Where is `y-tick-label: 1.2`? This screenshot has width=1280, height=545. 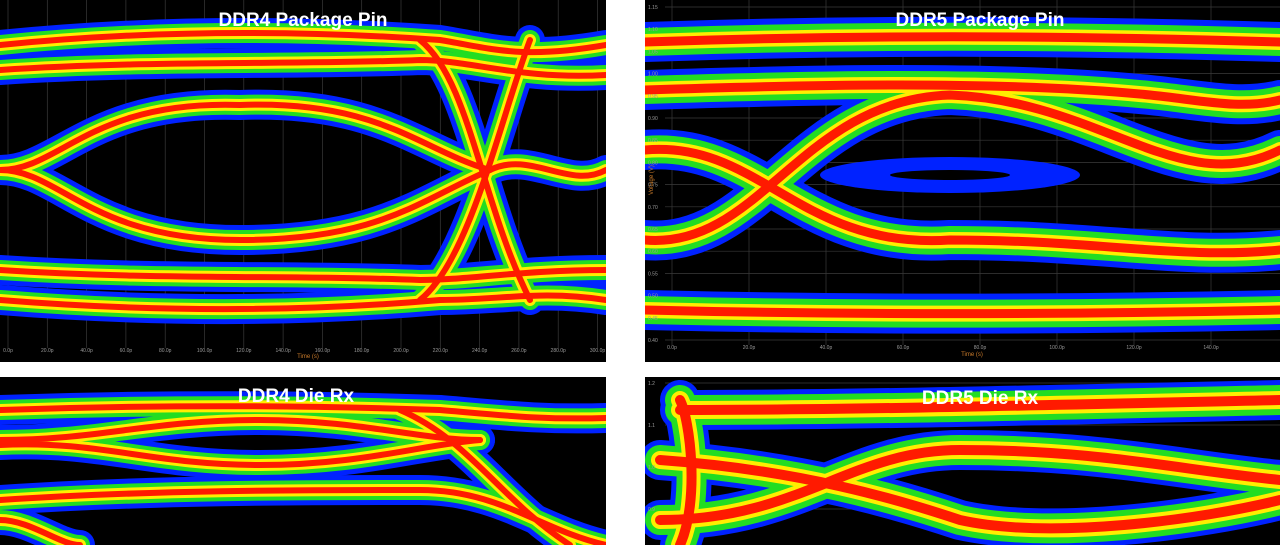
y-tick-label: 1.2 is located at coordinates (651, 384).